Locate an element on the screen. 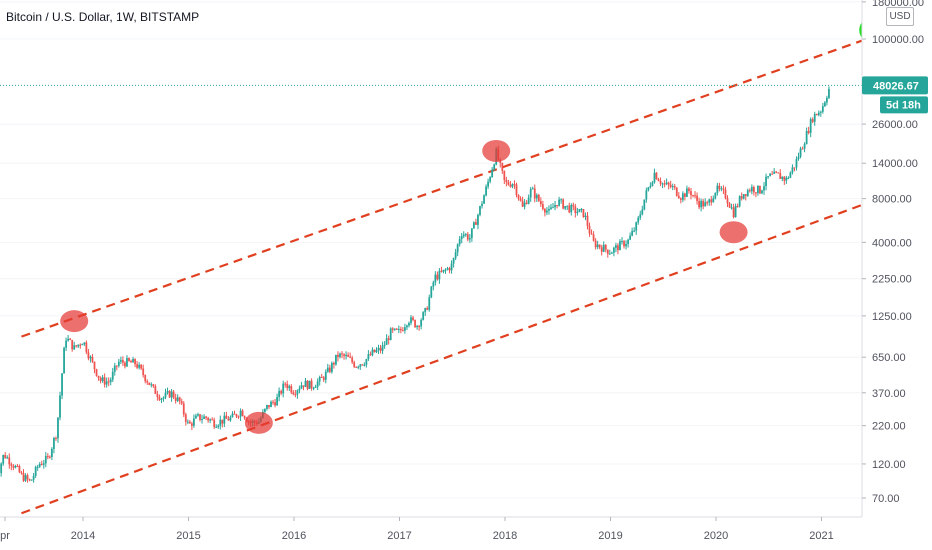 This screenshot has width=932, height=550. currency-button: USD is located at coordinates (900, 16).